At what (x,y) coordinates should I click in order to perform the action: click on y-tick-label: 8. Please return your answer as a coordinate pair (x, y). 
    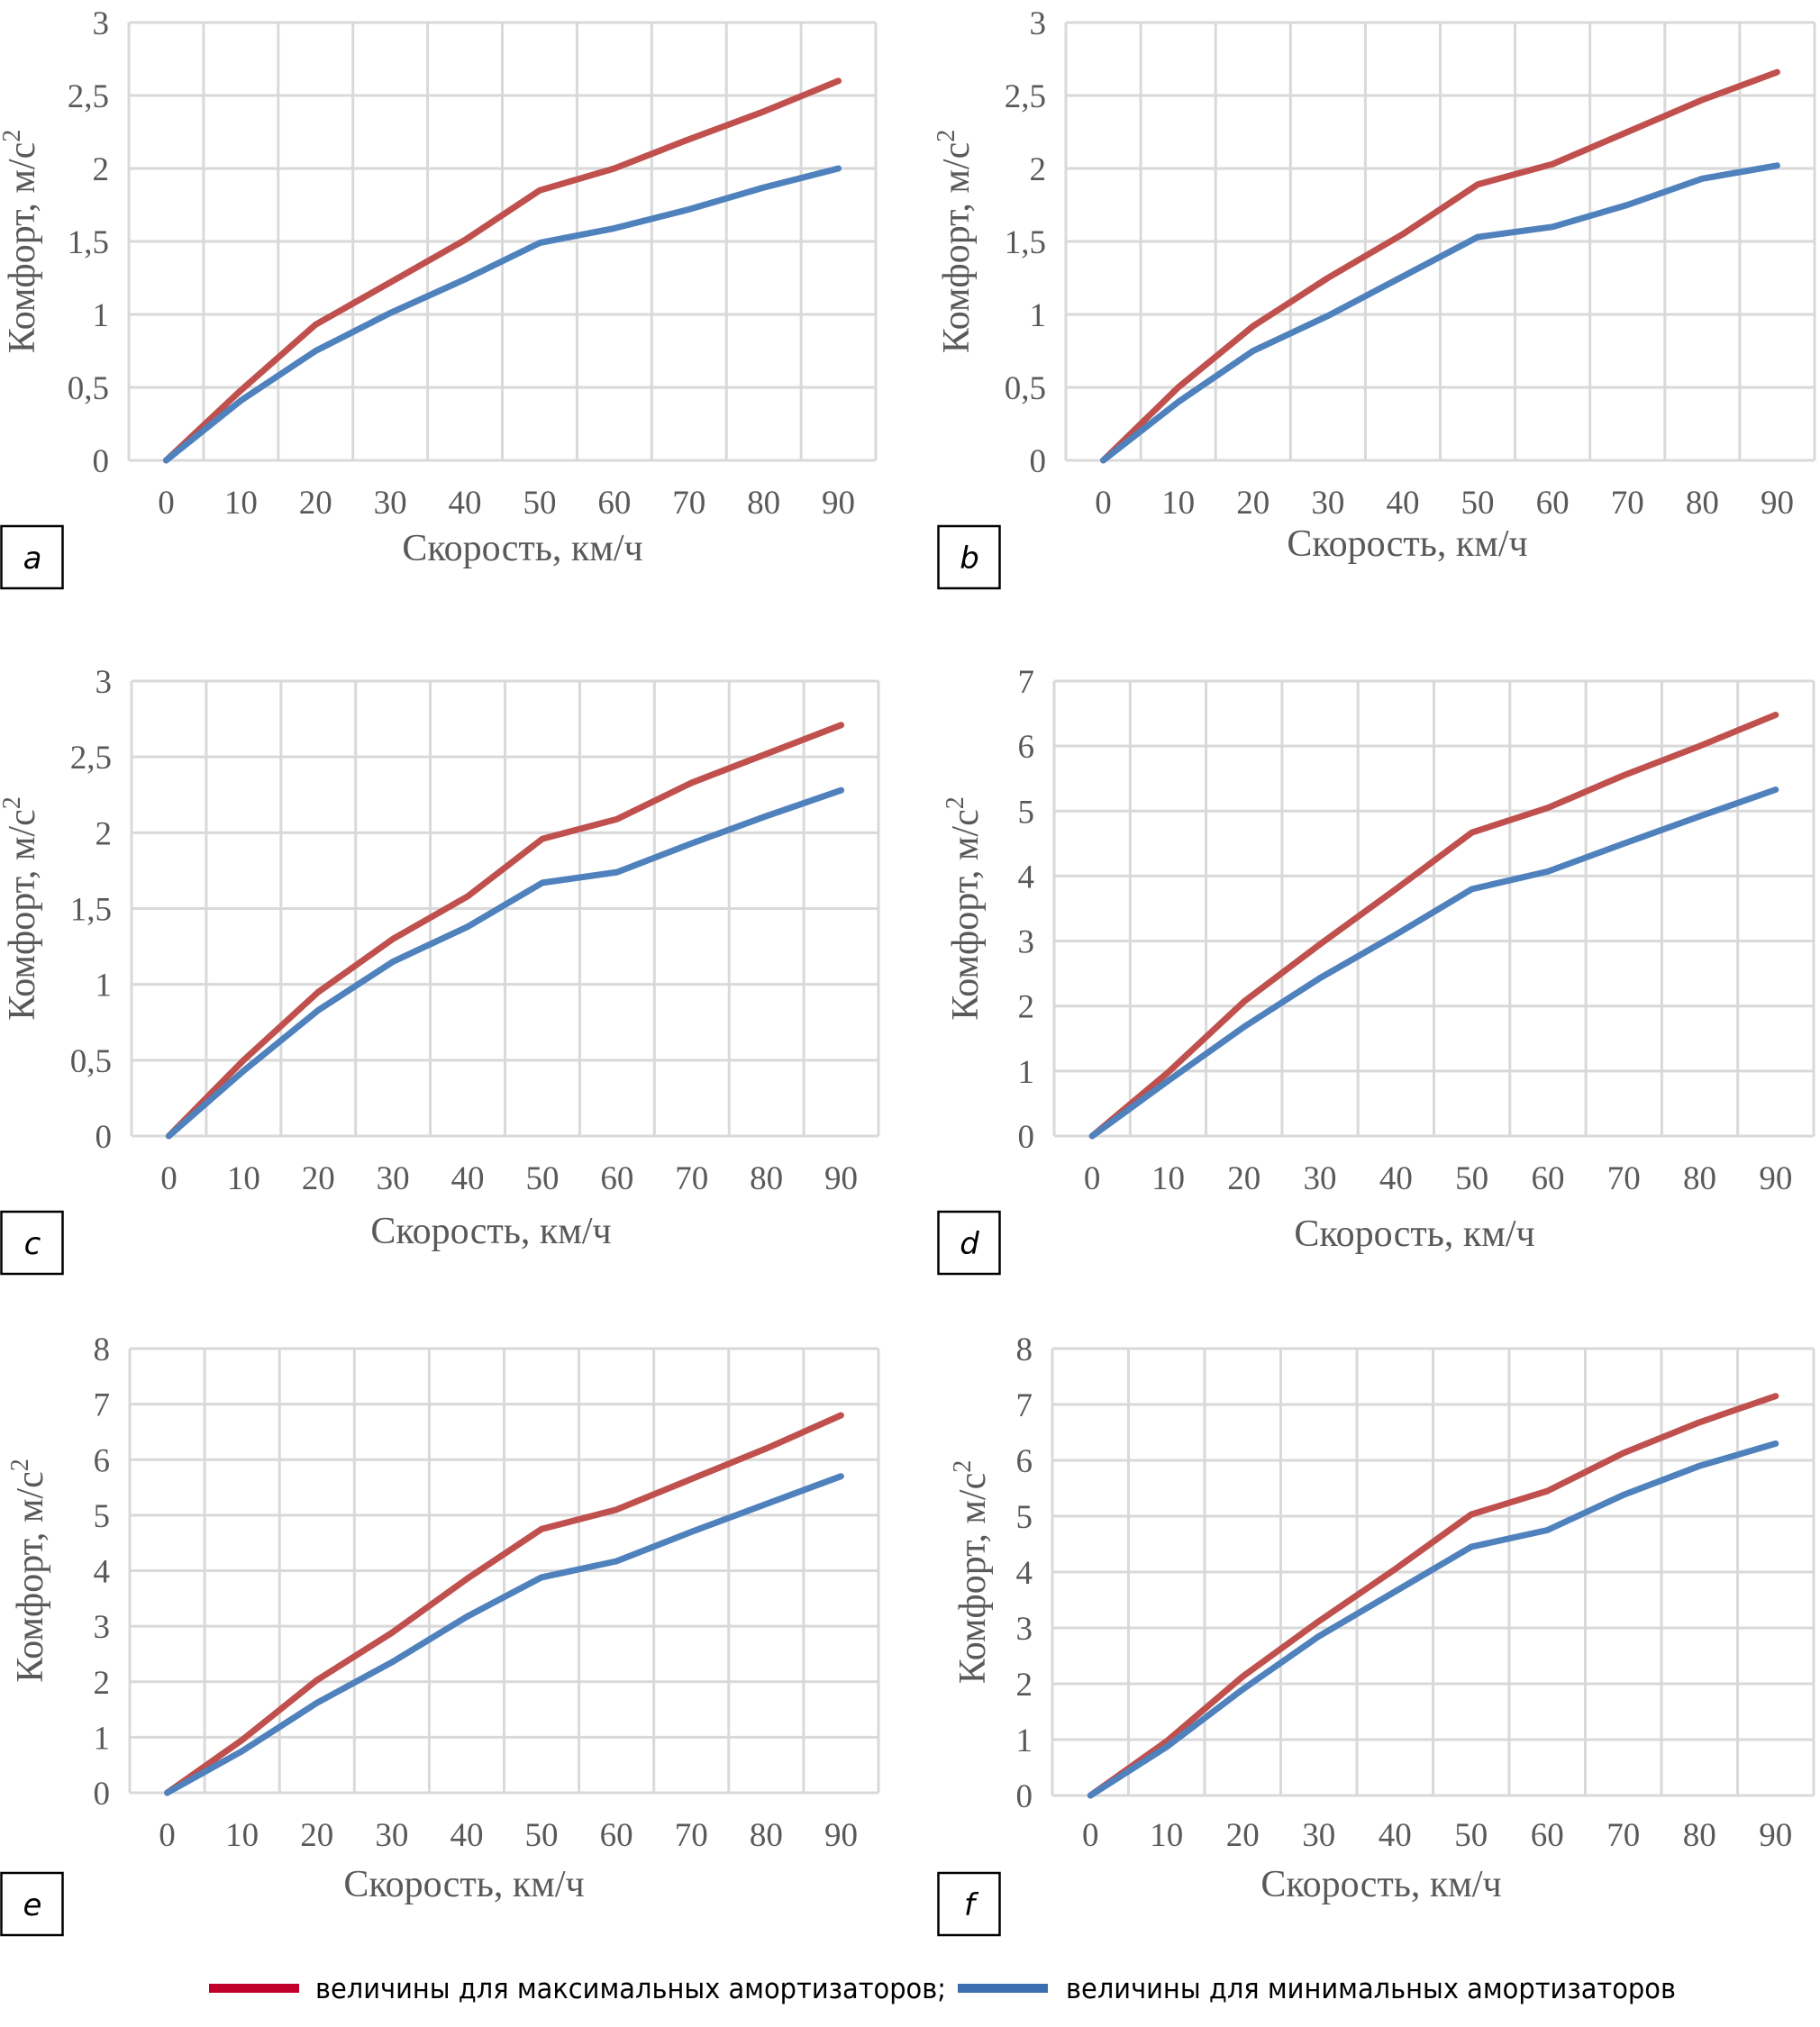
    Looking at the image, I should click on (102, 1350).